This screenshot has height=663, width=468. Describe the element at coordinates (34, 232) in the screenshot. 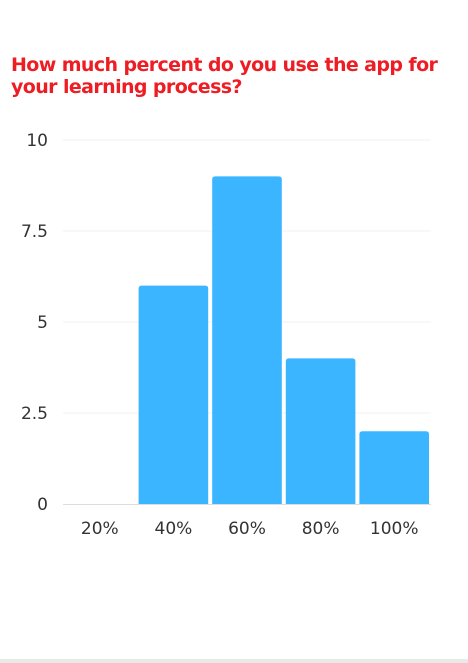

I see `y-tick-label: 7.5` at that location.